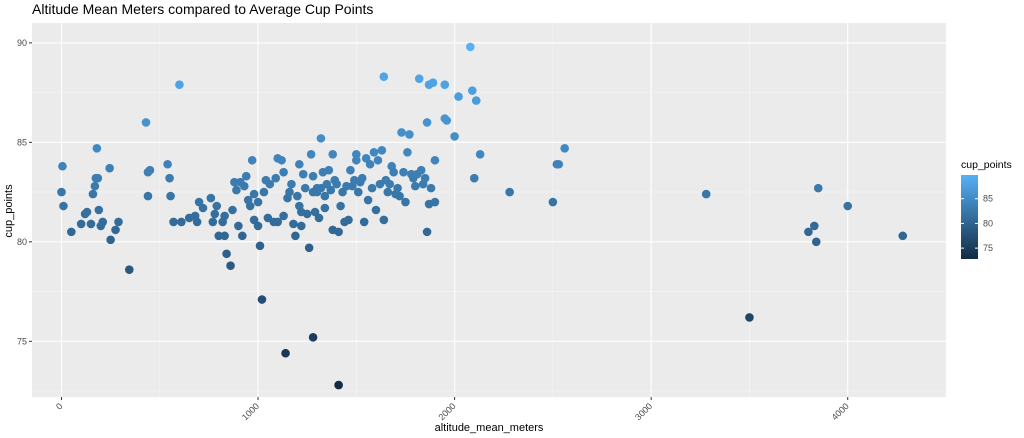 This screenshot has width=1024, height=438. What do you see at coordinates (969, 217) in the screenshot?
I see `legend-colorbar` at bounding box center [969, 217].